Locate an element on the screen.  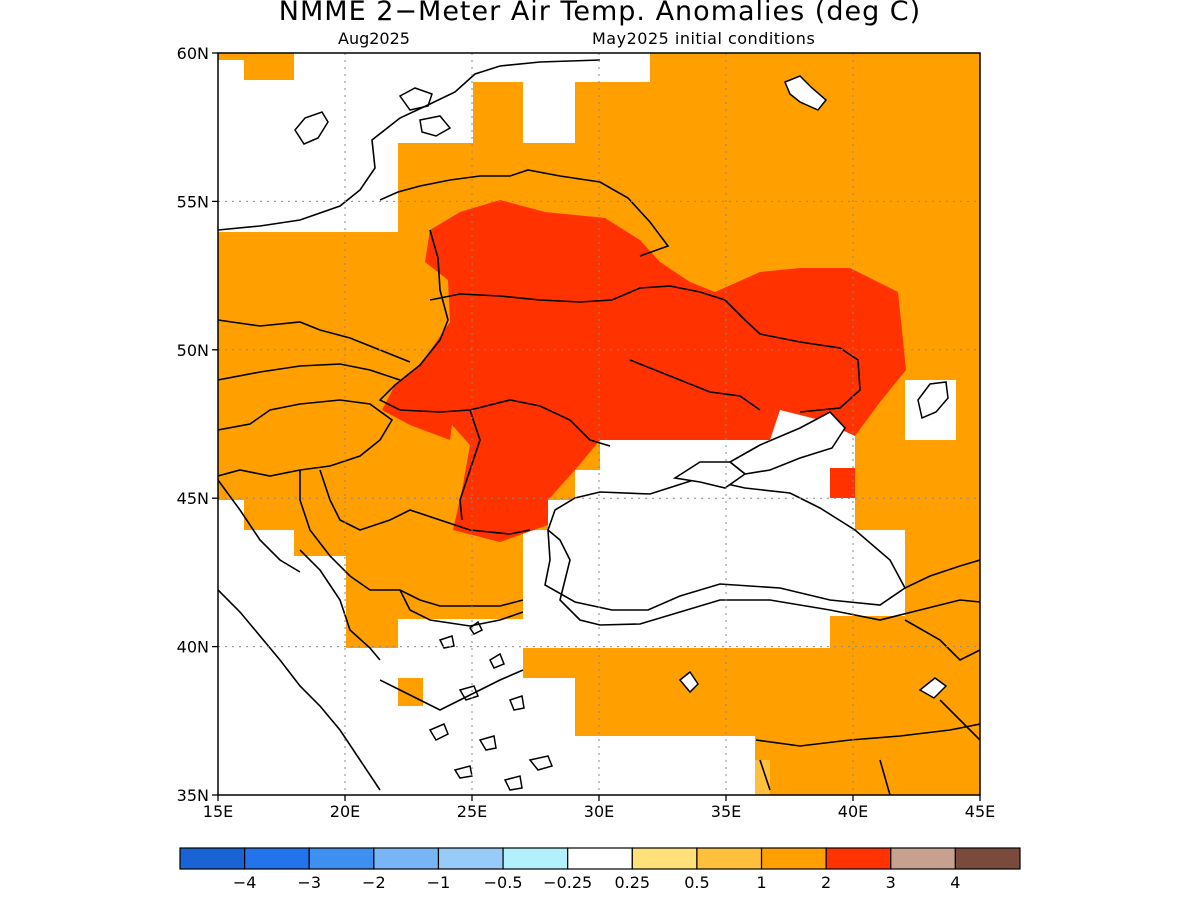
colorbar-label: −0.5 is located at coordinates (503, 882).